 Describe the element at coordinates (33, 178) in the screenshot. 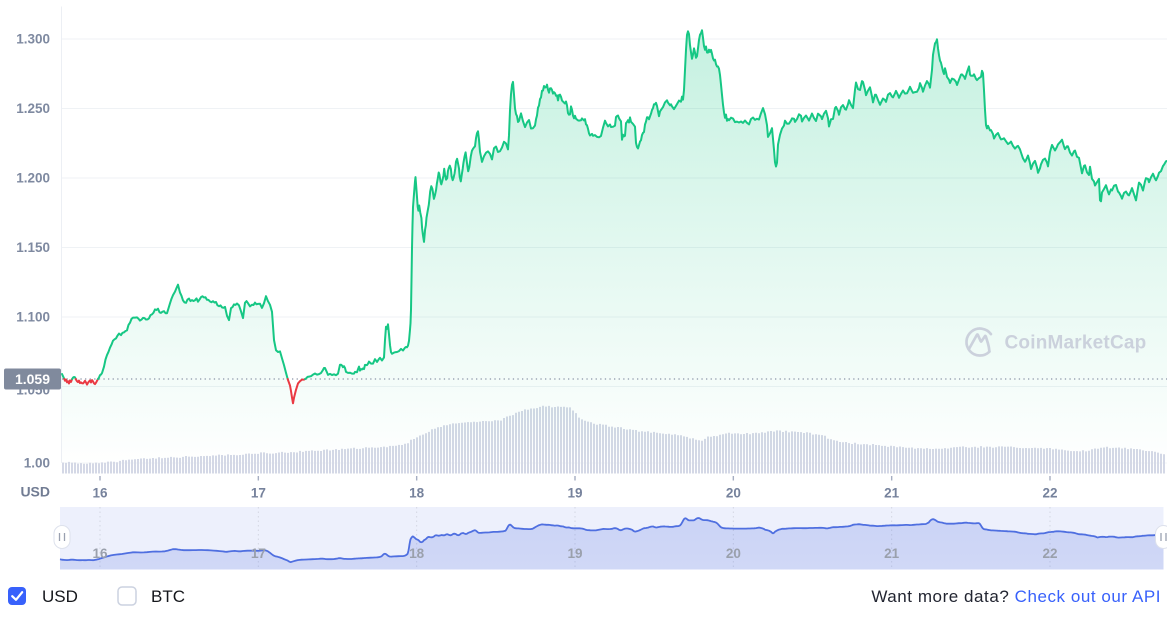

I see `svg-text: 1.200` at that location.